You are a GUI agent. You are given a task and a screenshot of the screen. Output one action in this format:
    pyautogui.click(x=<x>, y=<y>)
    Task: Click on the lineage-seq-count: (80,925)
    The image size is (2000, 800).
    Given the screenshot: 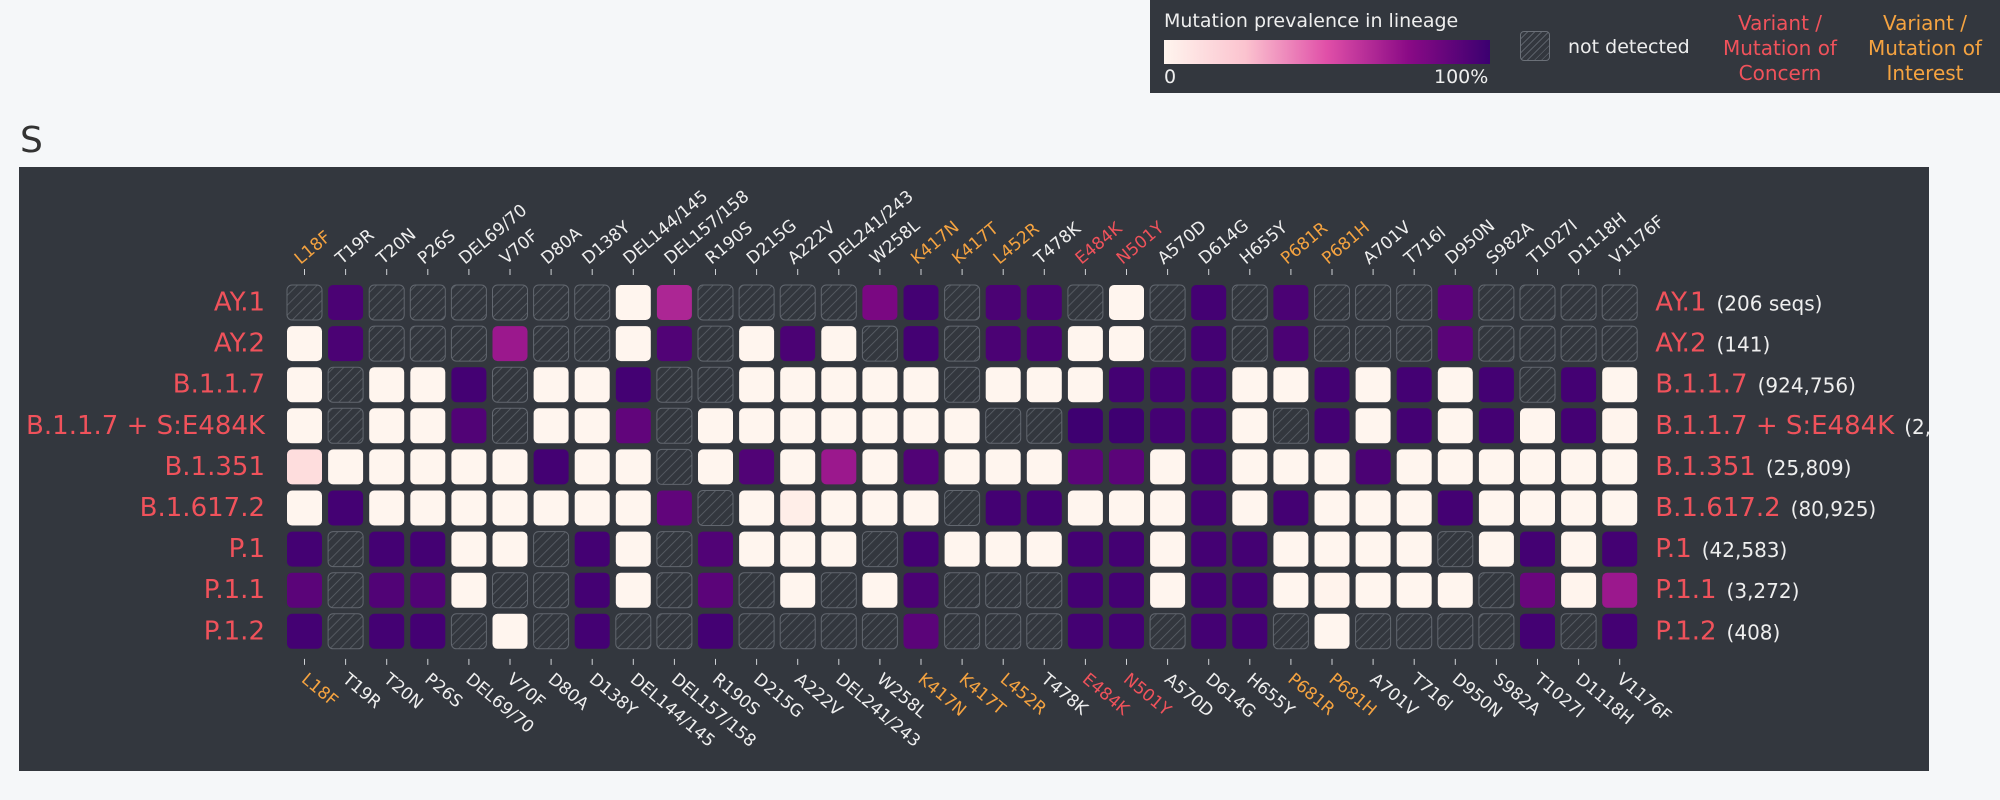 What is the action you would take?
    pyautogui.click(x=1834, y=509)
    